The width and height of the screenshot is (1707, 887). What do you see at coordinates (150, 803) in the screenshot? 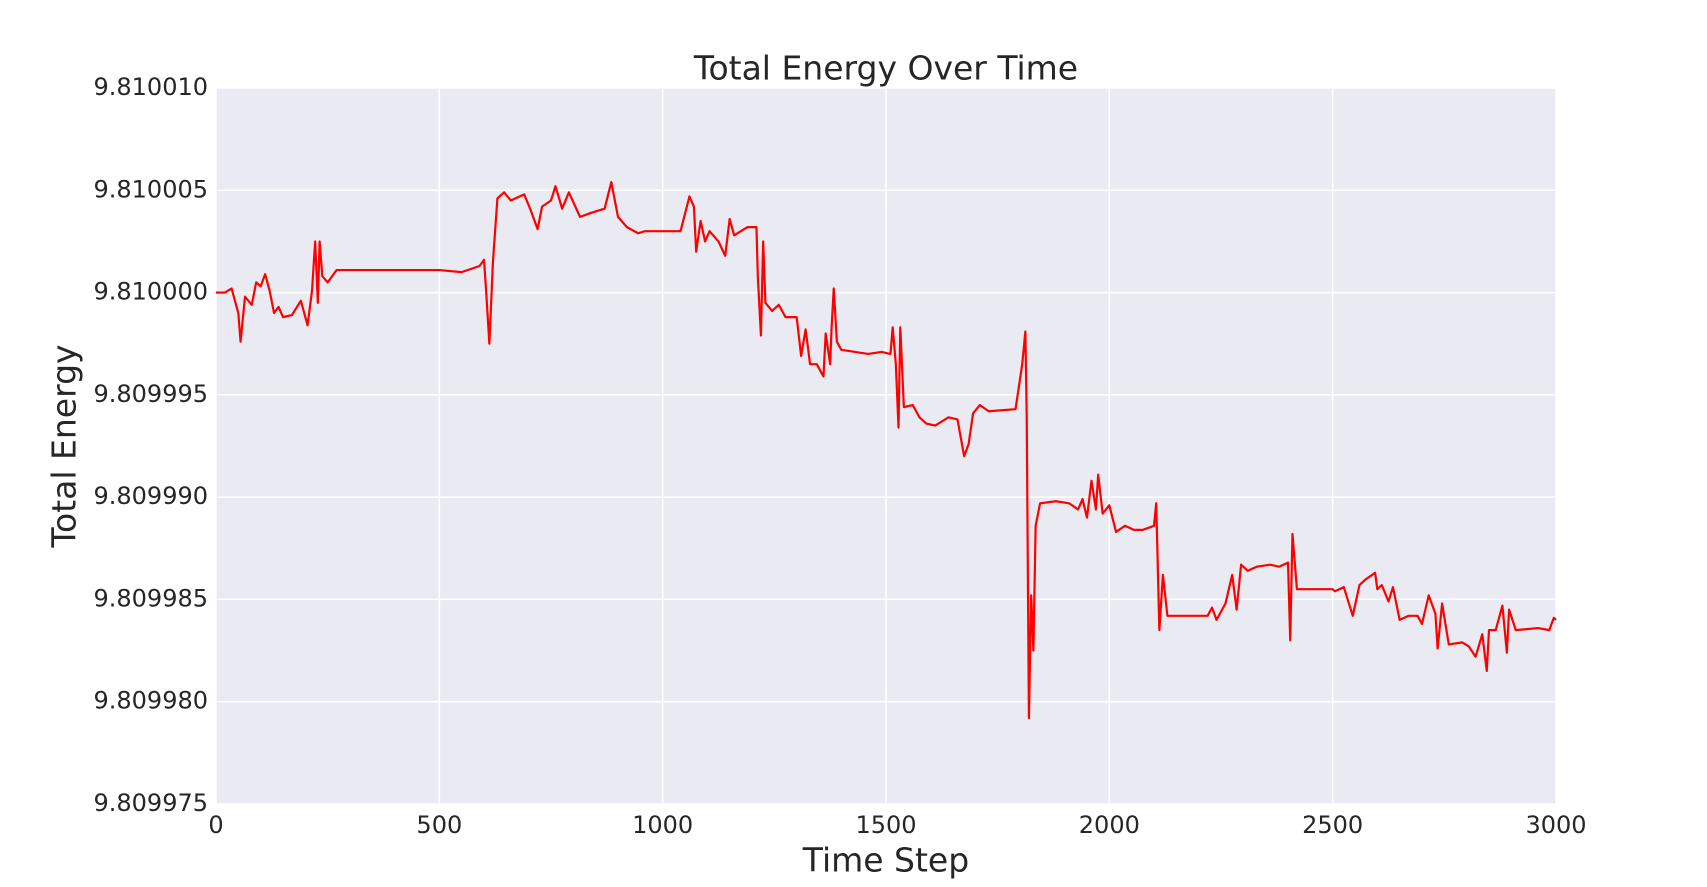
I see `y-tick-label: 9.809975` at bounding box center [150, 803].